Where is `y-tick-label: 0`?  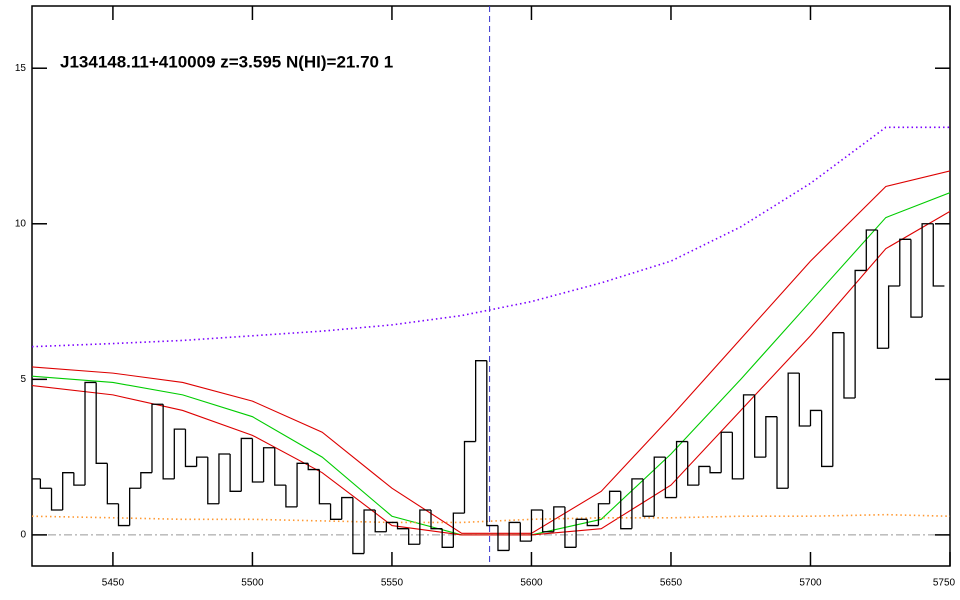
y-tick-label: 0 is located at coordinates (23, 535).